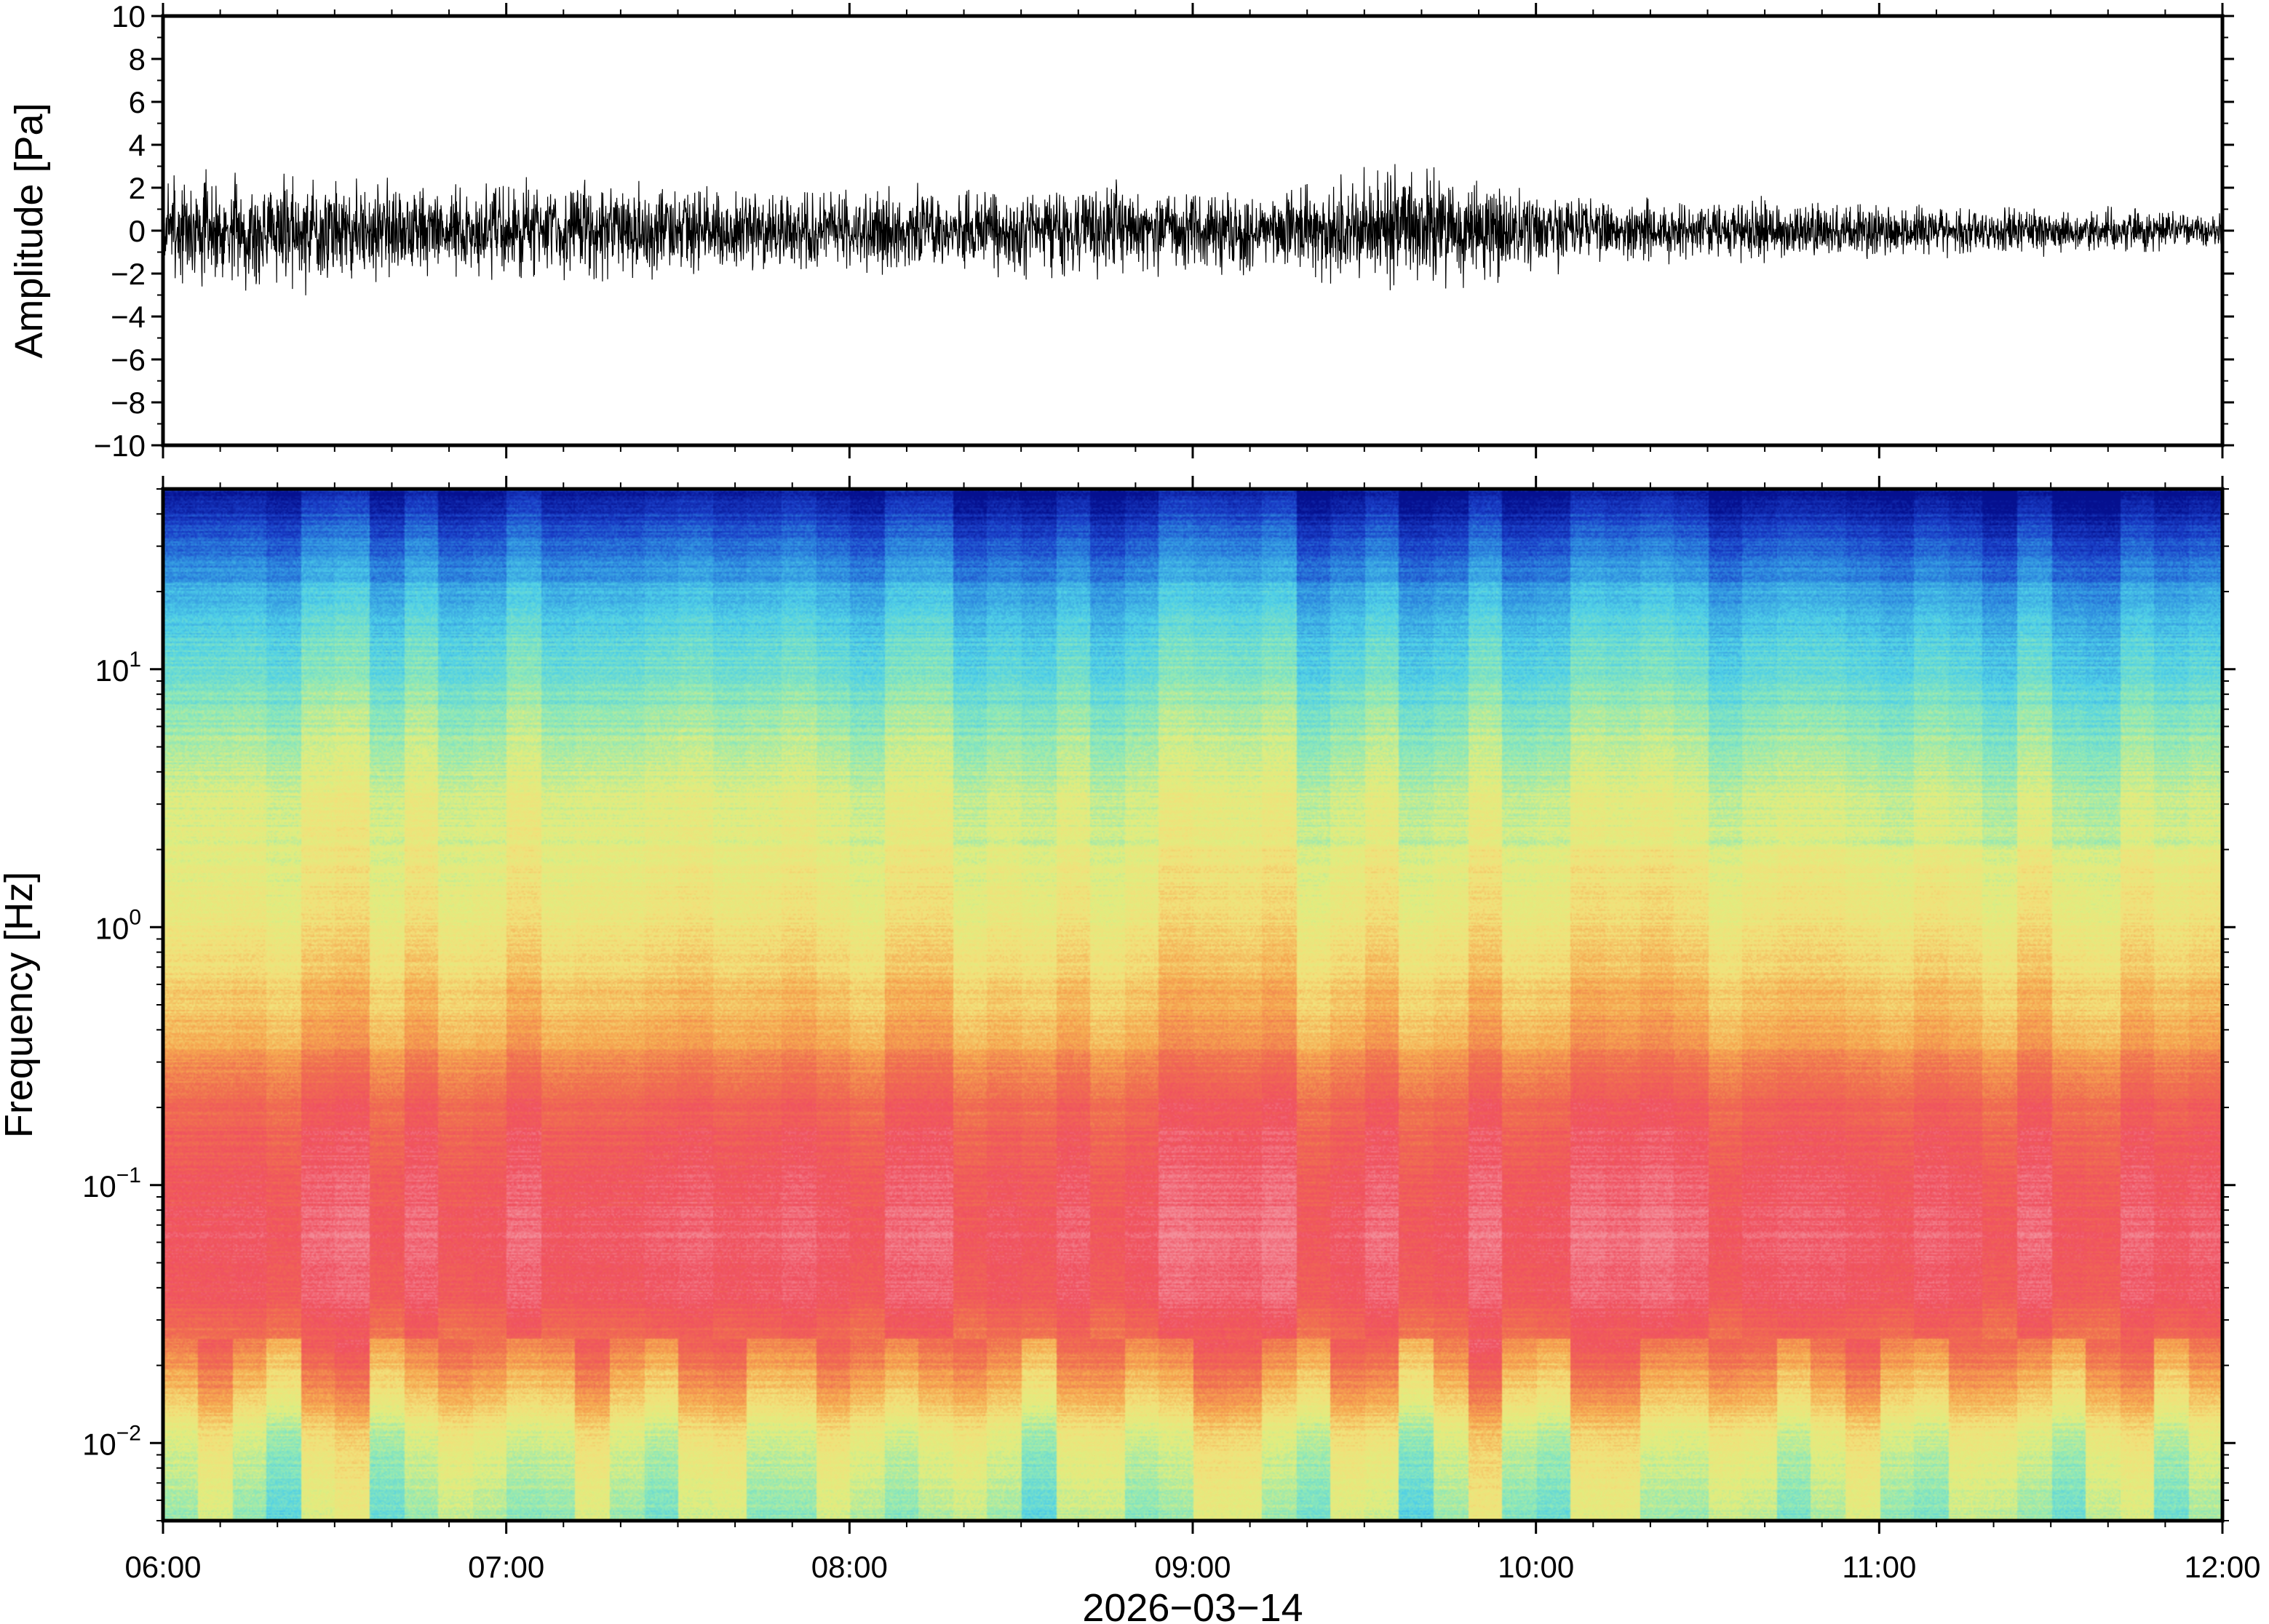 The height and width of the screenshot is (1624, 2269). Describe the element at coordinates (118, 668) in the screenshot. I see `y-tick-label: 10¹` at that location.